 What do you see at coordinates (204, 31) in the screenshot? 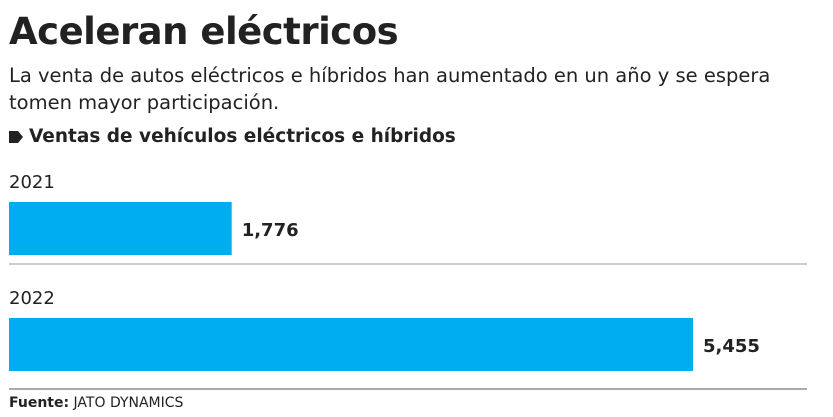
I see `title: Aceleran eléctricos` at bounding box center [204, 31].